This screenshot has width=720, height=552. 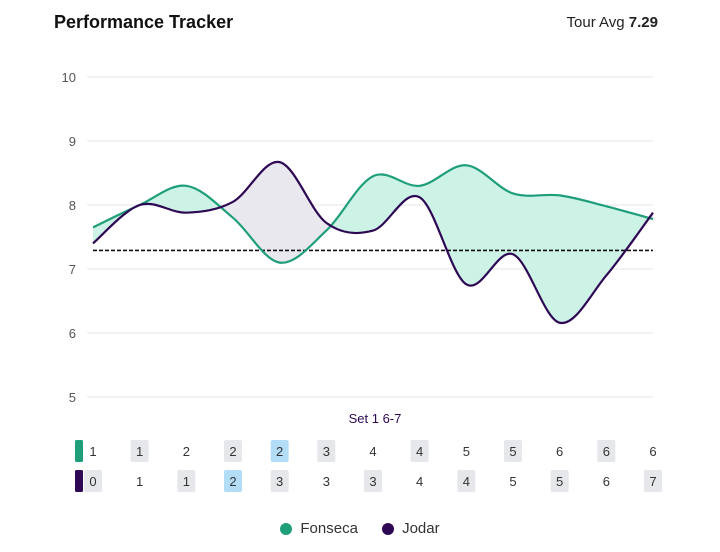 I want to click on legend-item-fonseca: Fonseca, so click(x=319, y=528).